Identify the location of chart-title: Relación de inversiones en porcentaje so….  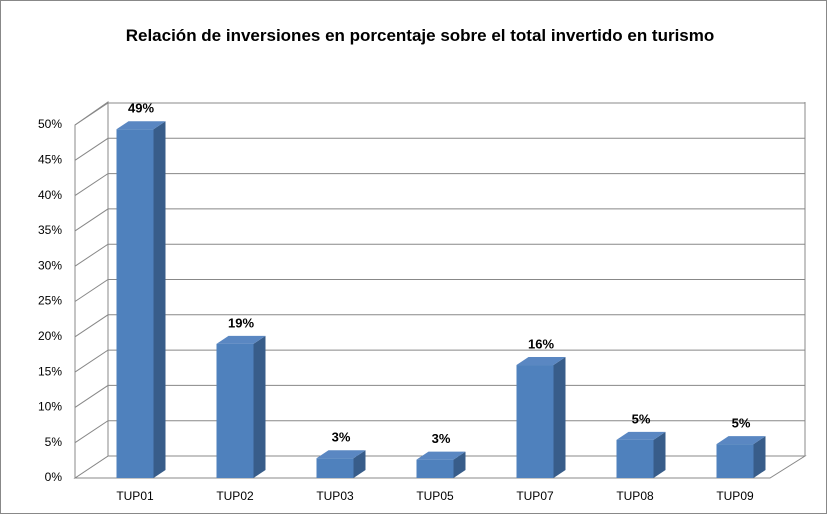
(420, 35).